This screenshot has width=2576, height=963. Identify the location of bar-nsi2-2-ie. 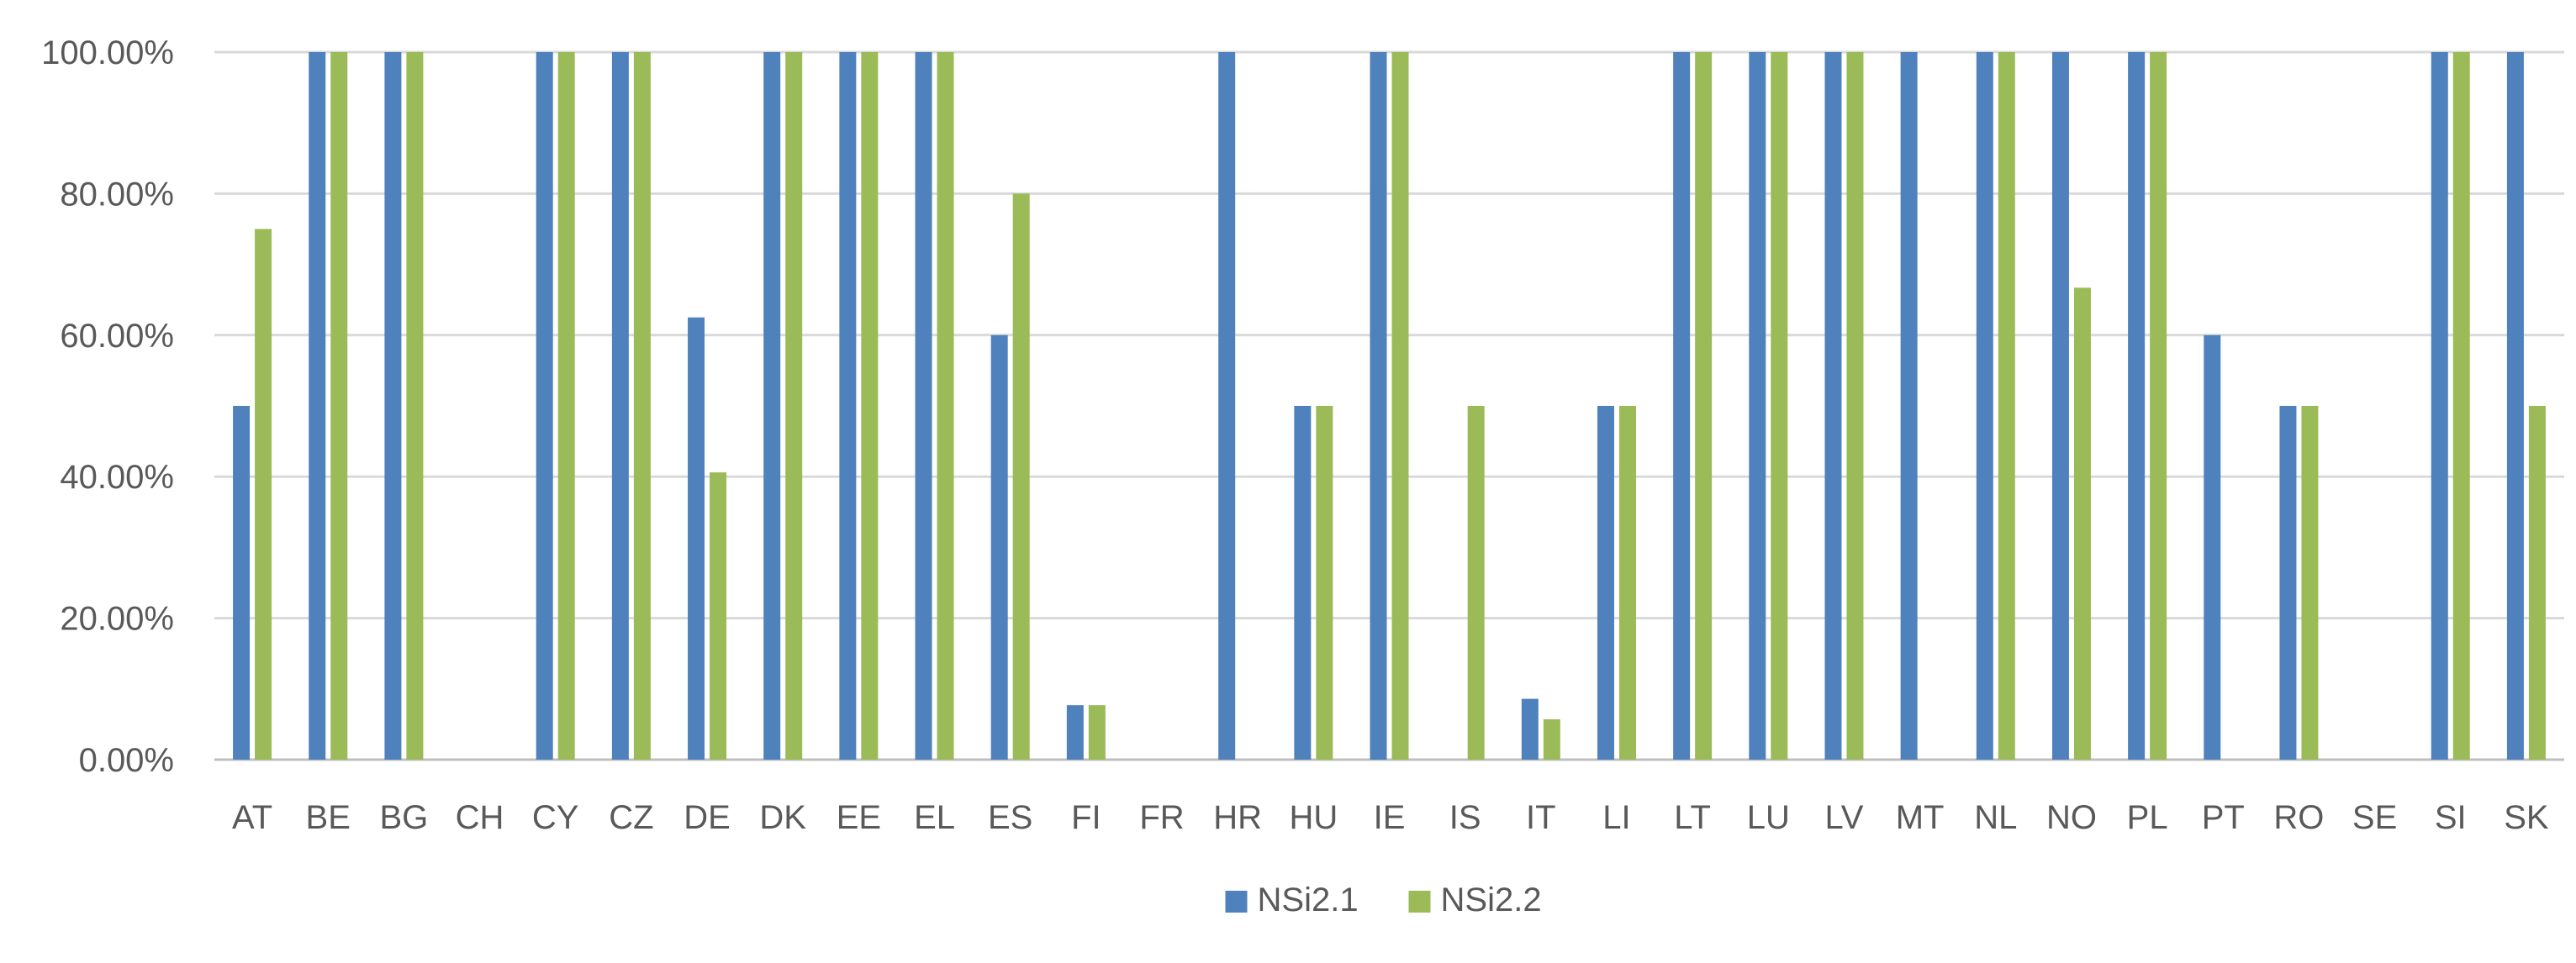
(1400, 406).